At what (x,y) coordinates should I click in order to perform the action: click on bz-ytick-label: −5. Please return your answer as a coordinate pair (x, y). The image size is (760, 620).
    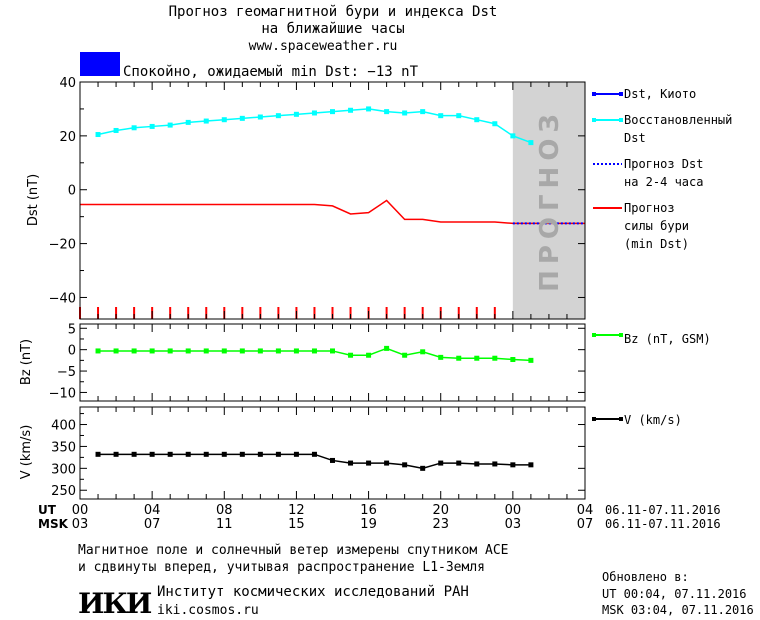
    Looking at the image, I should click on (66, 372).